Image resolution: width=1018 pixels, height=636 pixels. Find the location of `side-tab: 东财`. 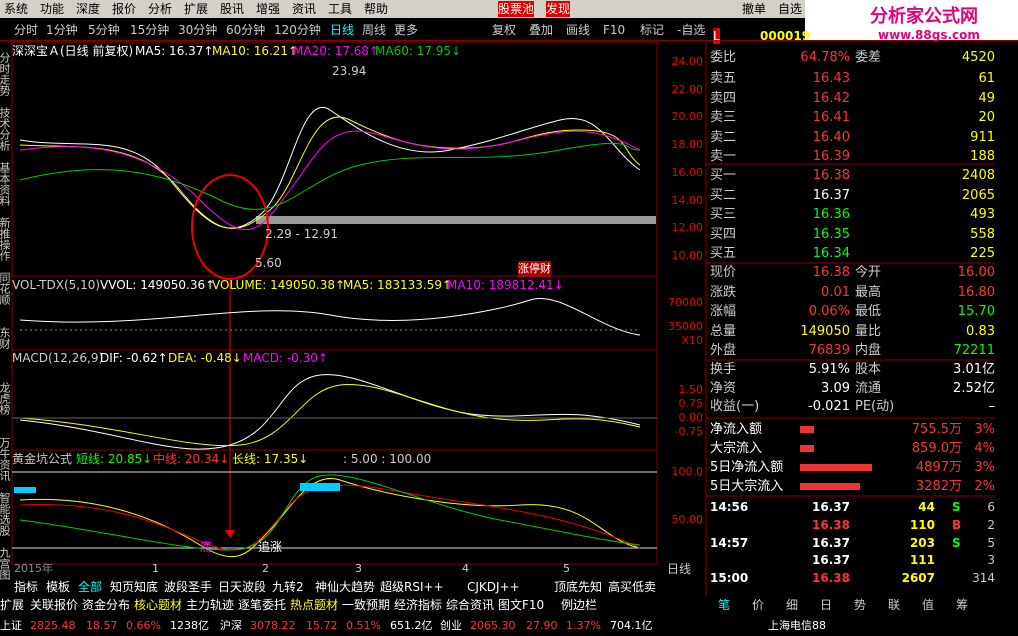

side-tab: 东财 is located at coordinates (5, 338).